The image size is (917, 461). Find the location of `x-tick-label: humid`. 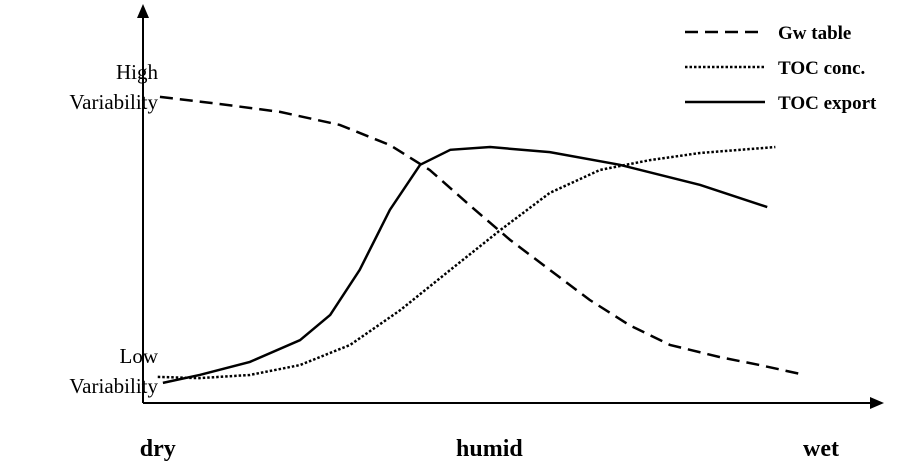

x-tick-label: humid is located at coordinates (489, 448).